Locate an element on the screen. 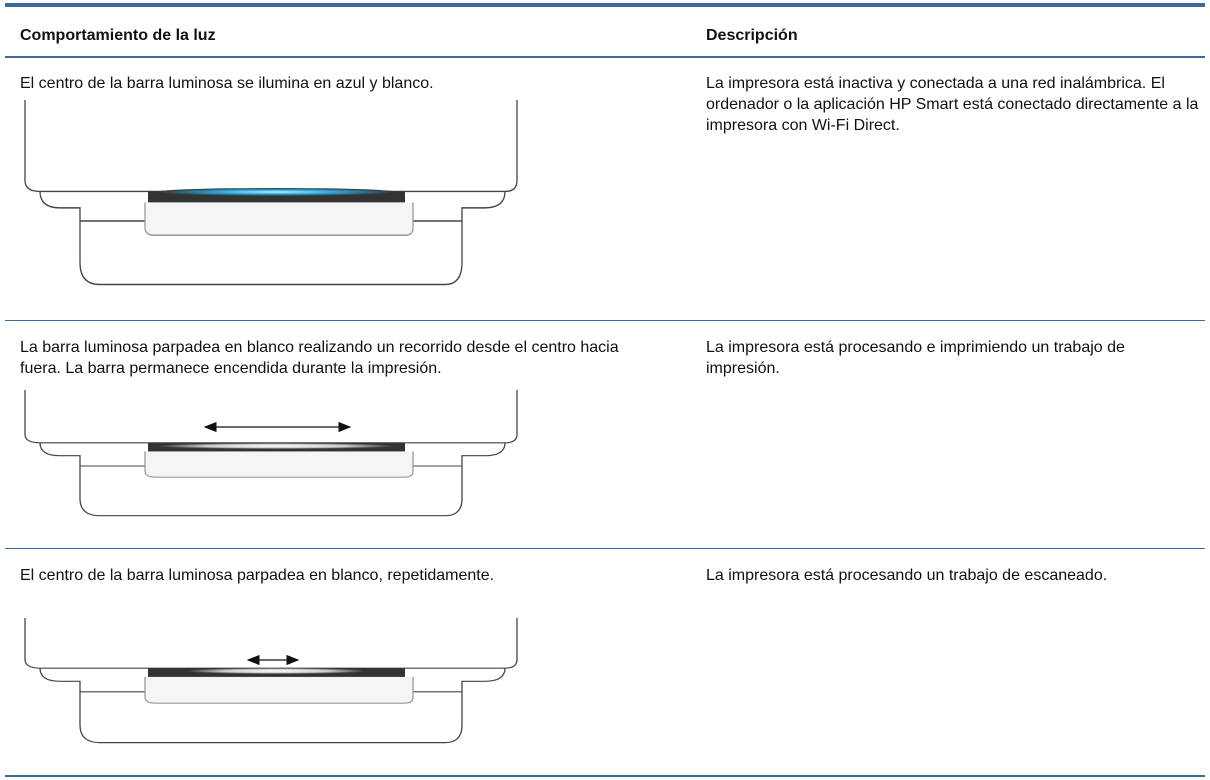  table-bottom-border is located at coordinates (605, 776).